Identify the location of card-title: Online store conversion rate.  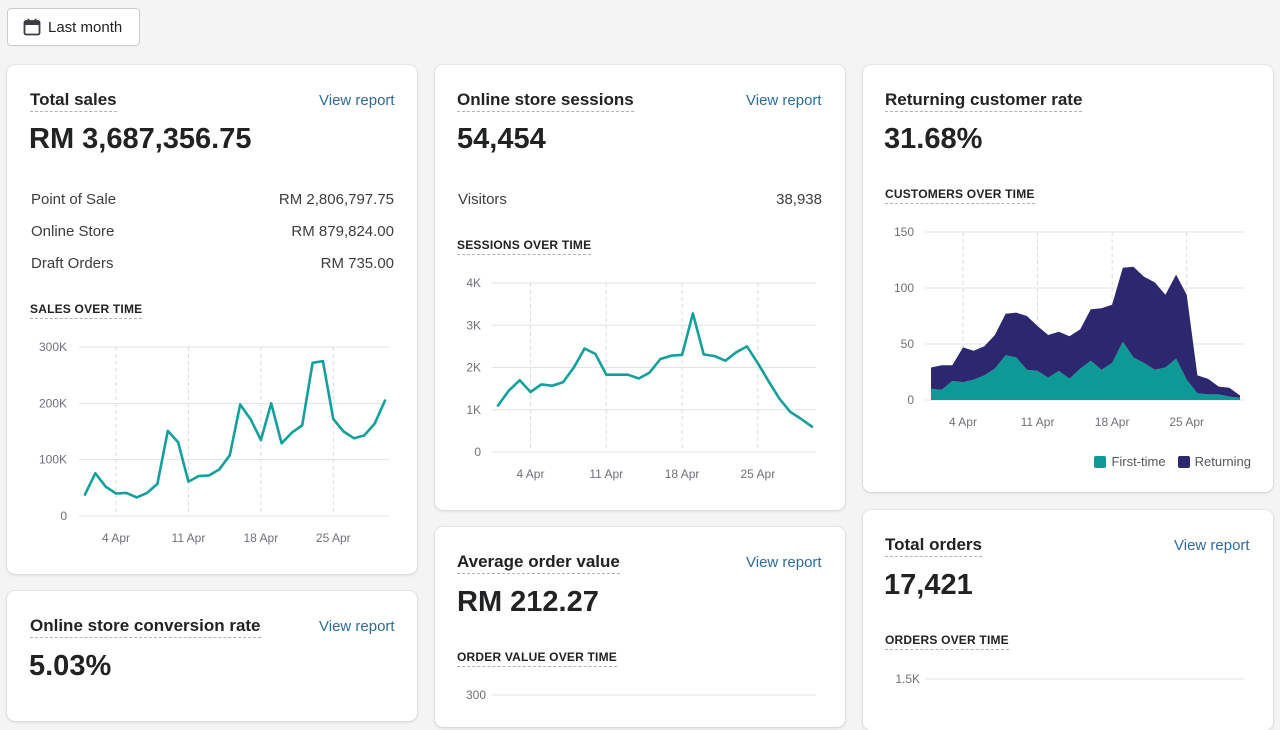
(145, 627).